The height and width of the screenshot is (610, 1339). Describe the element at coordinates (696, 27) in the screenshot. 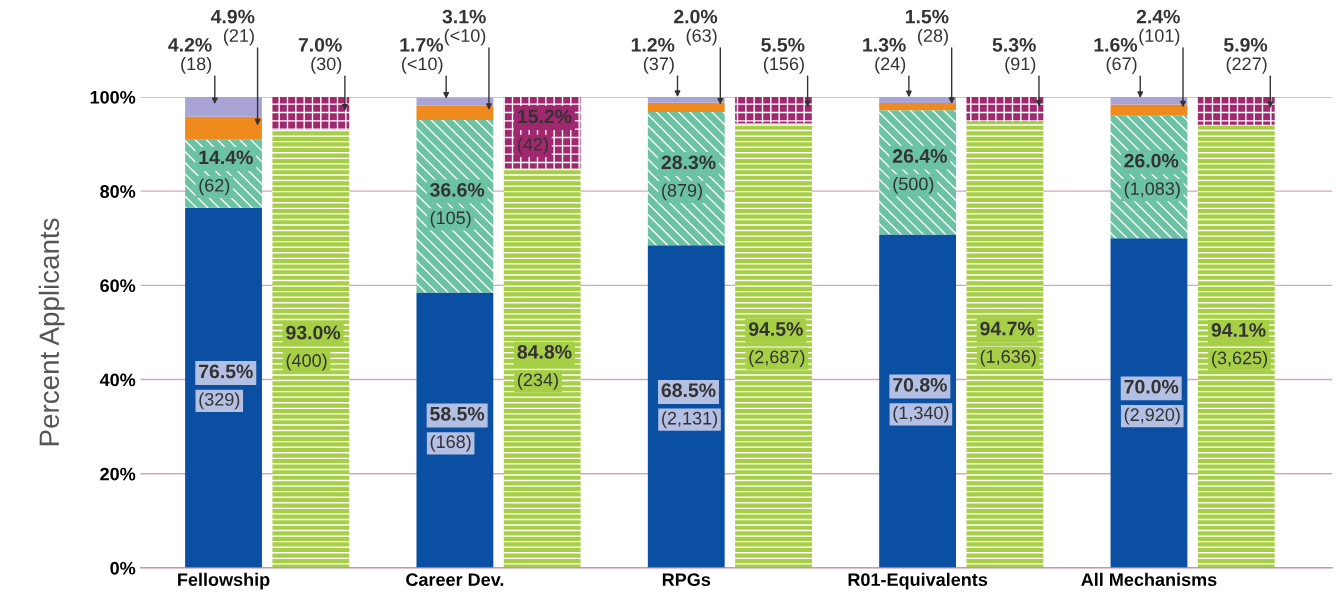

I see `data-label: 2.0% (63)` at that location.